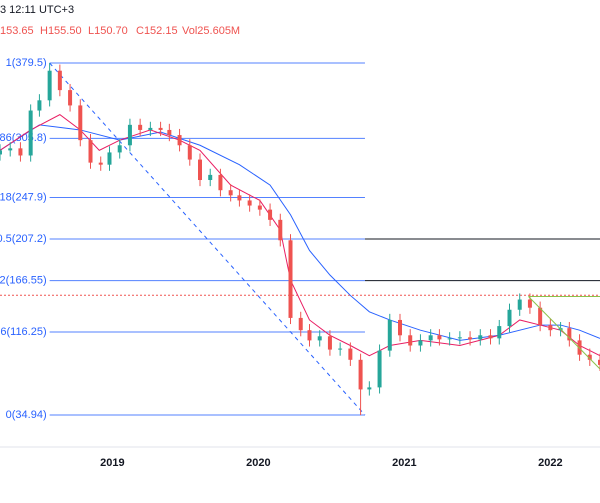  Describe the element at coordinates (23, 239) in the screenshot. I see `fib-label: 0.5(207.2)` at that location.